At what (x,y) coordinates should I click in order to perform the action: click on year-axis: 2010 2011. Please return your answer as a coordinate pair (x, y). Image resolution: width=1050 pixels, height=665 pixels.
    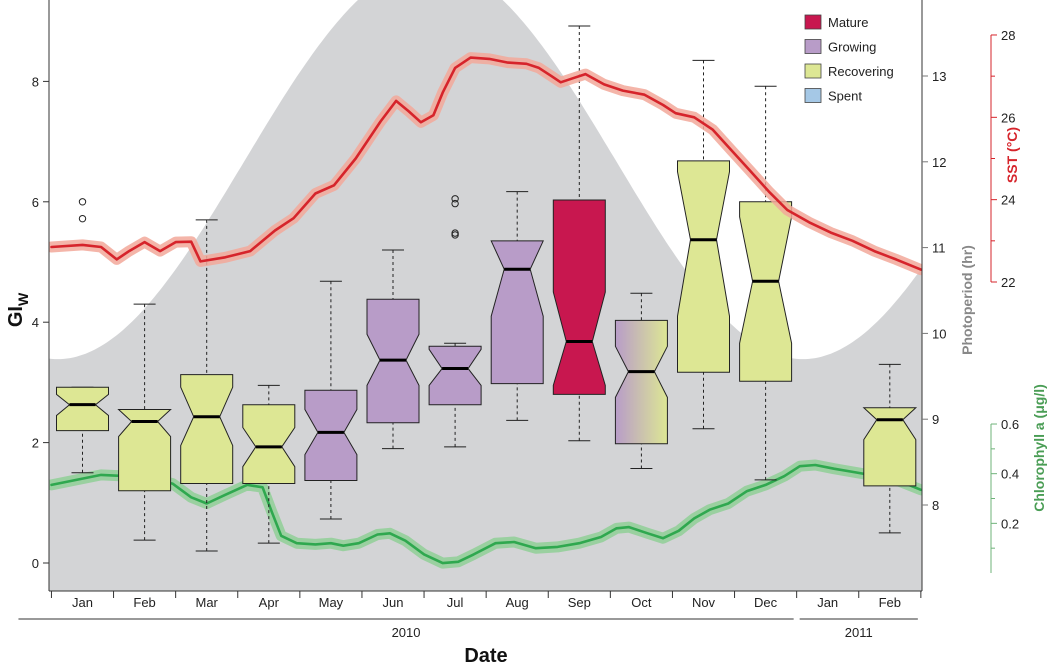
    Looking at the image, I should click on (468, 629).